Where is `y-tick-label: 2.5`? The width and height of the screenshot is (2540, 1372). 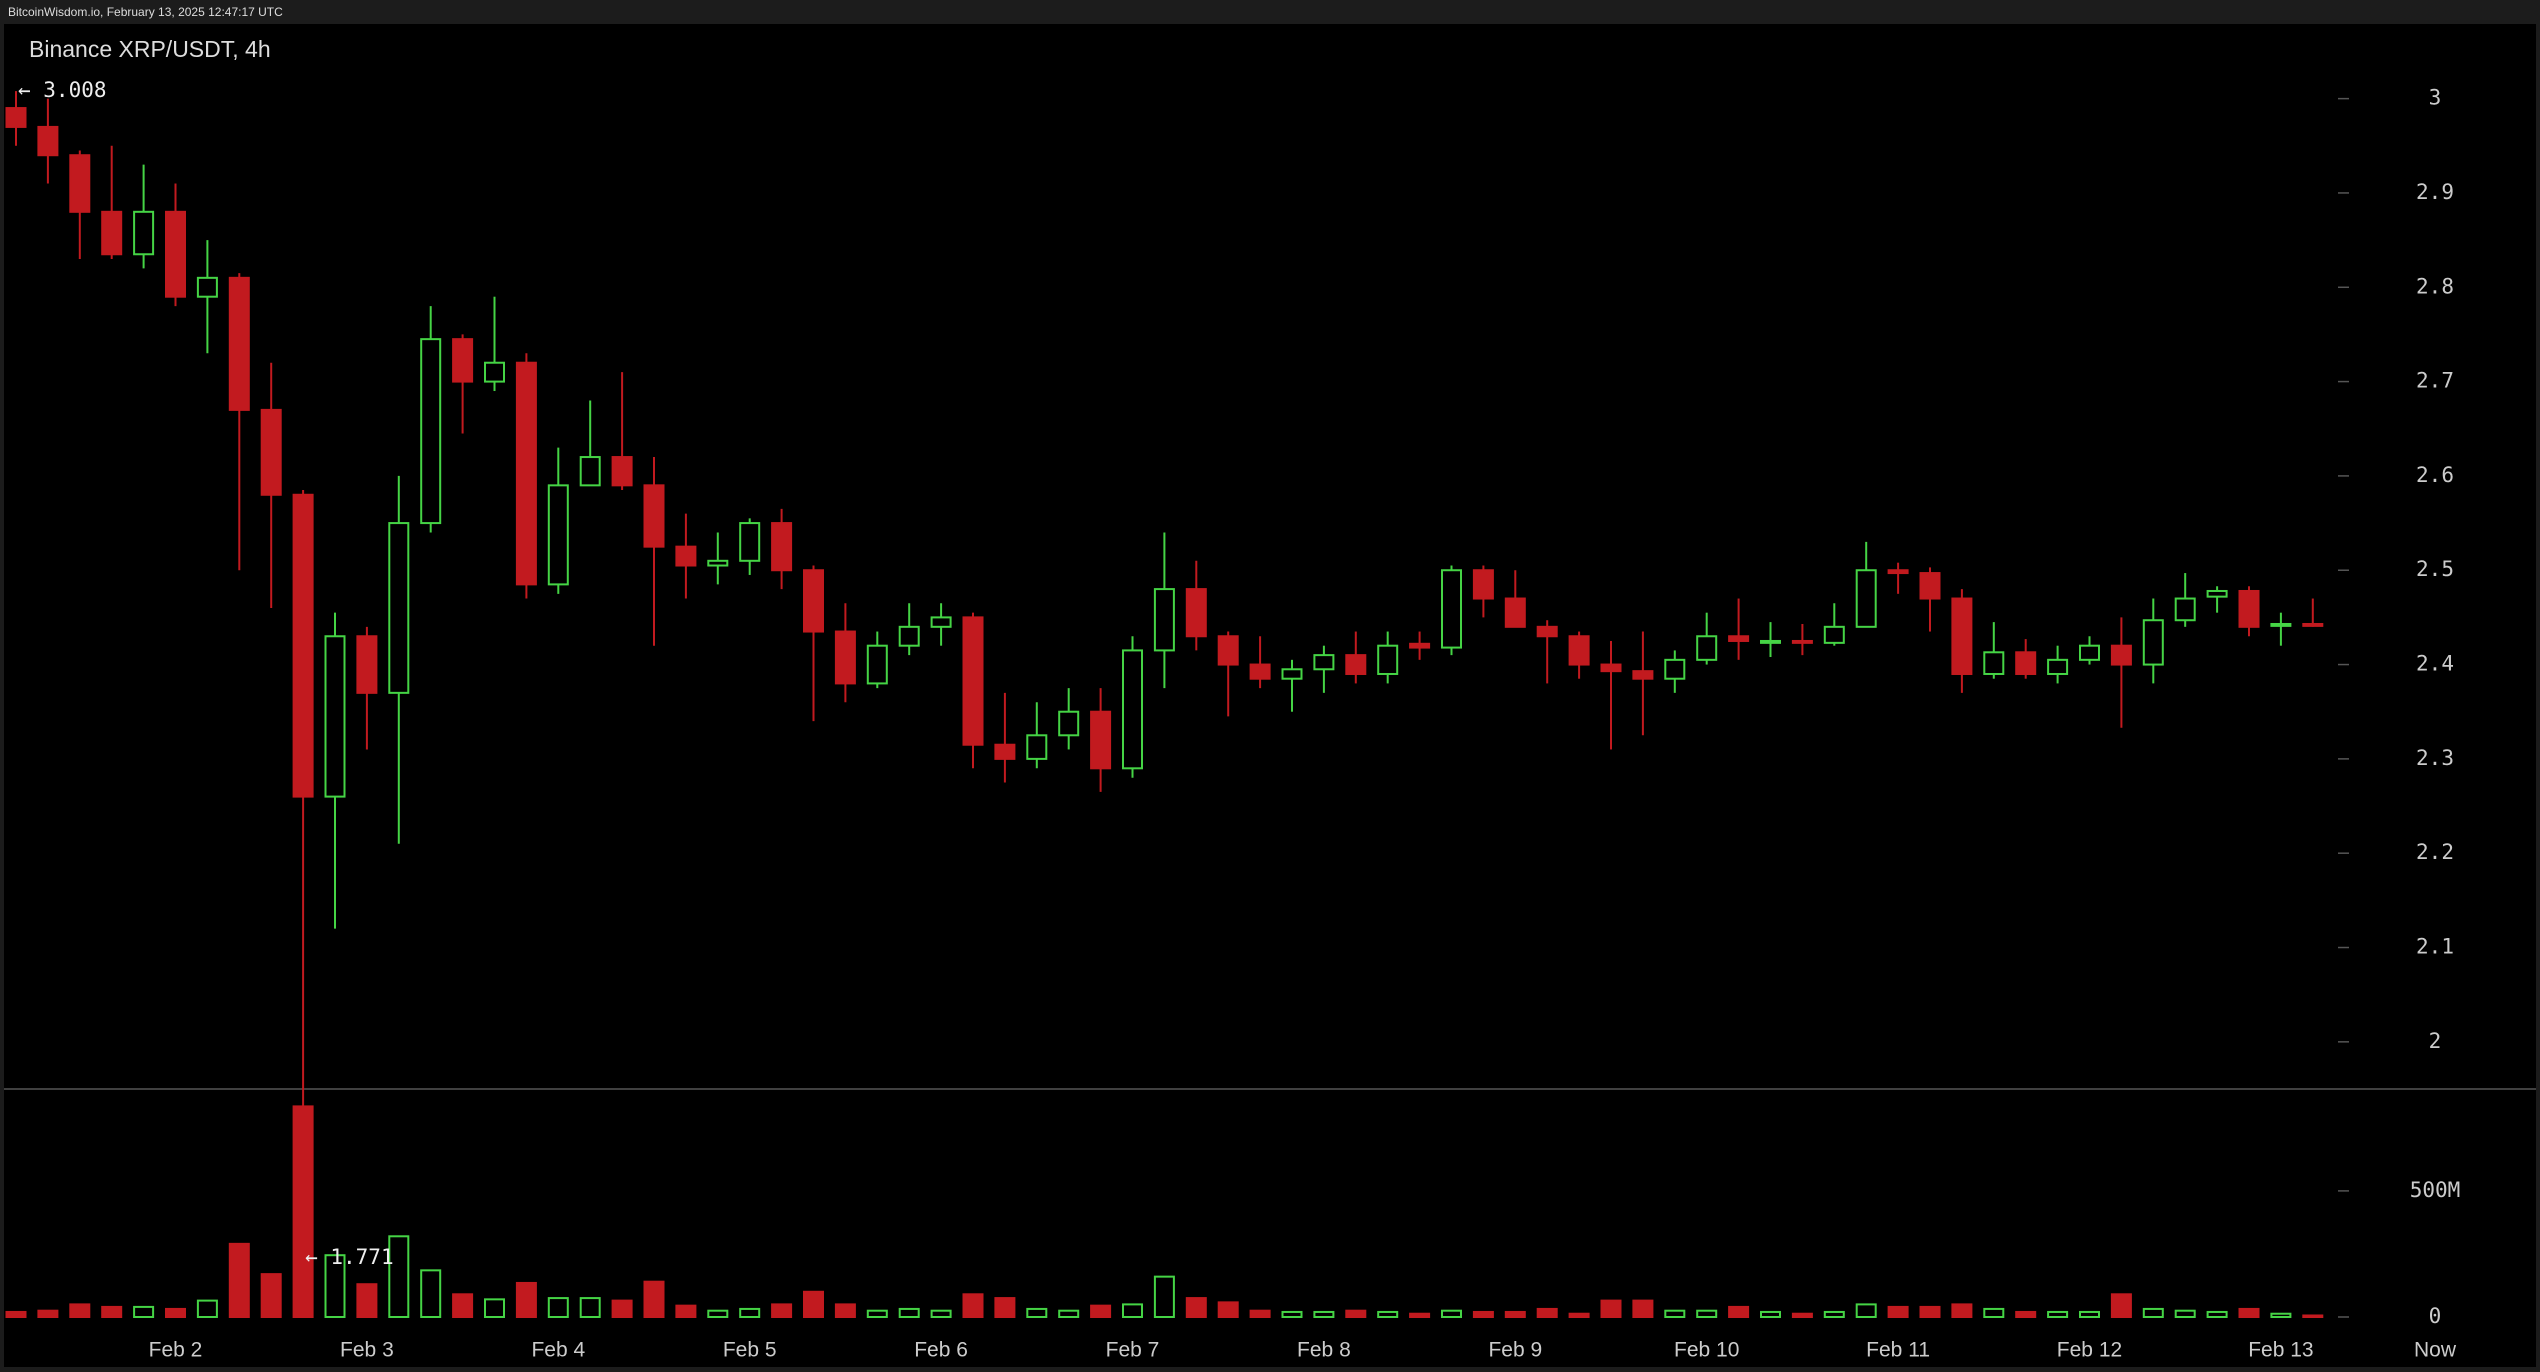
y-tick-label: 2.5 is located at coordinates (2435, 569).